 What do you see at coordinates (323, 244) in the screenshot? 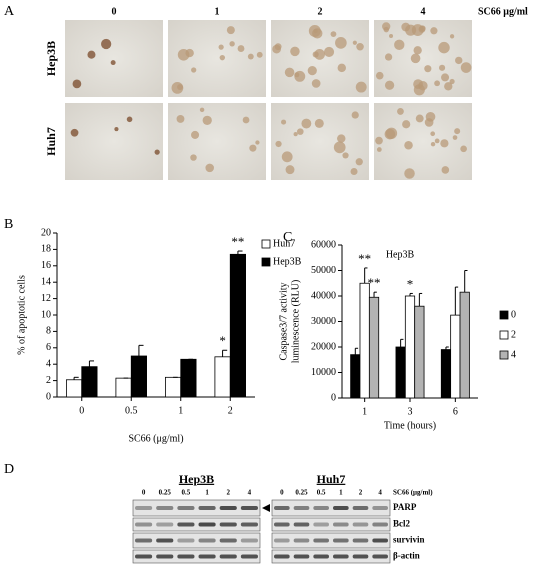
I see `y-tick-label: 60000` at bounding box center [323, 244].